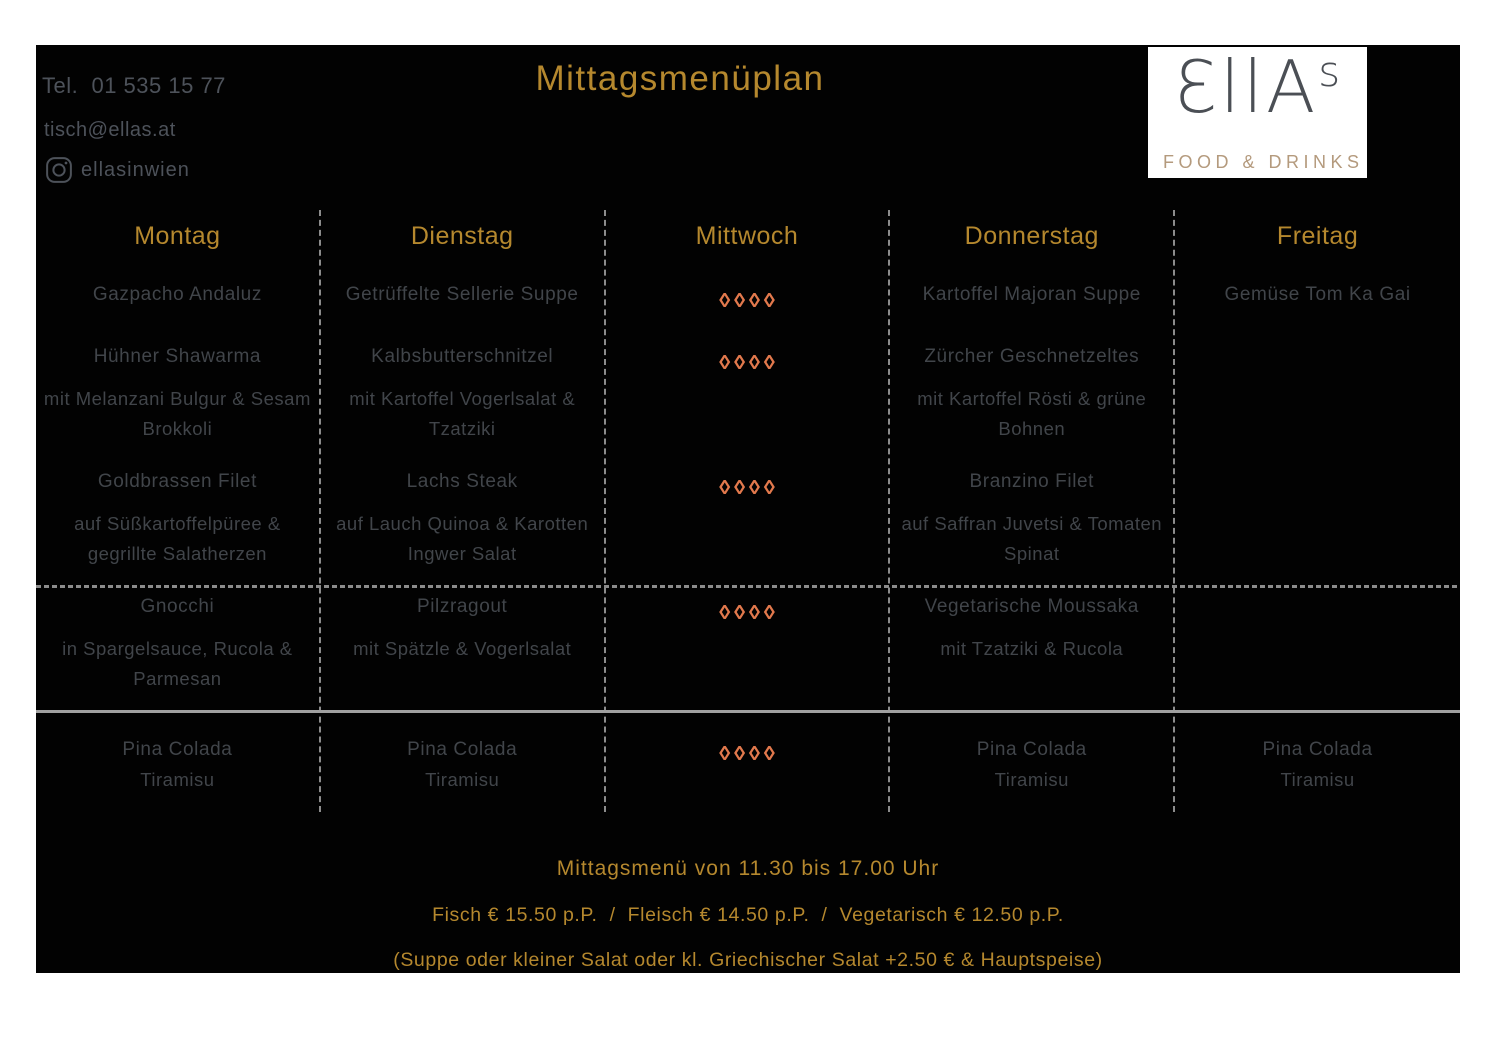 The height and width of the screenshot is (1058, 1497). Describe the element at coordinates (1032, 481) in the screenshot. I see `dish-title: Branzino Filet` at that location.